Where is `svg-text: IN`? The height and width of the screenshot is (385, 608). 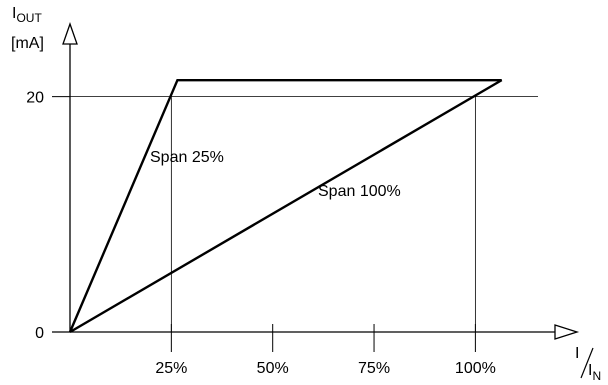
svg-text: IN is located at coordinates (594, 372).